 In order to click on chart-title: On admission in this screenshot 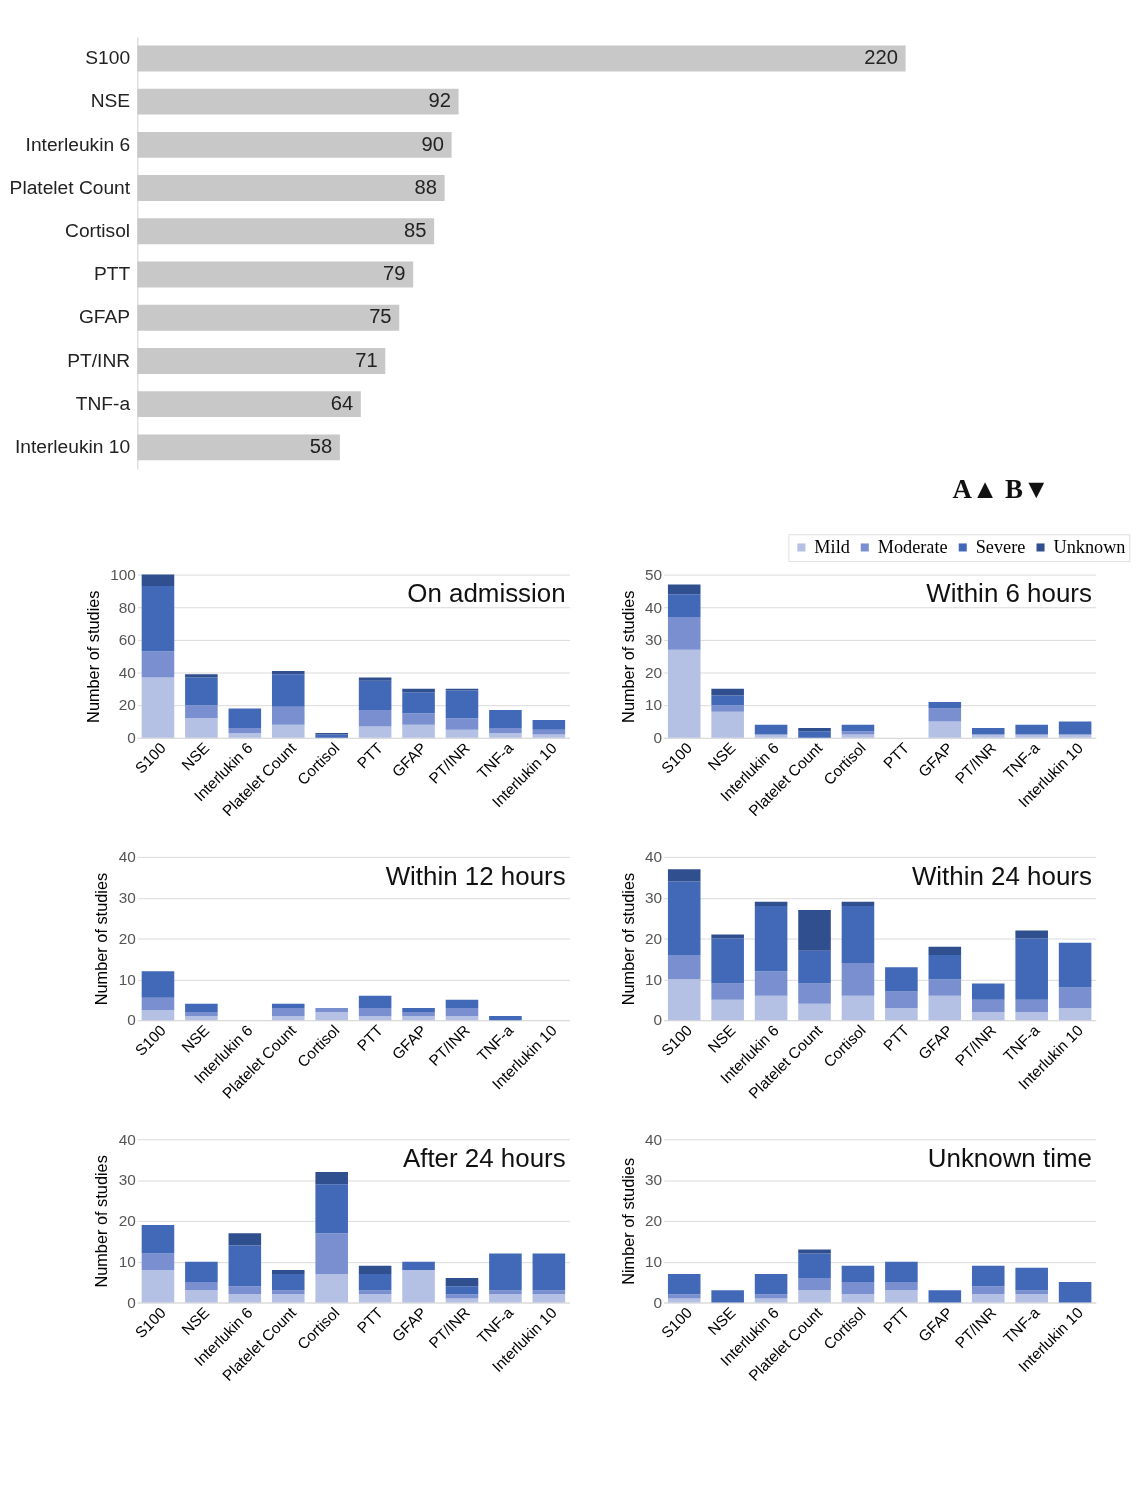, I will do `click(486, 593)`.